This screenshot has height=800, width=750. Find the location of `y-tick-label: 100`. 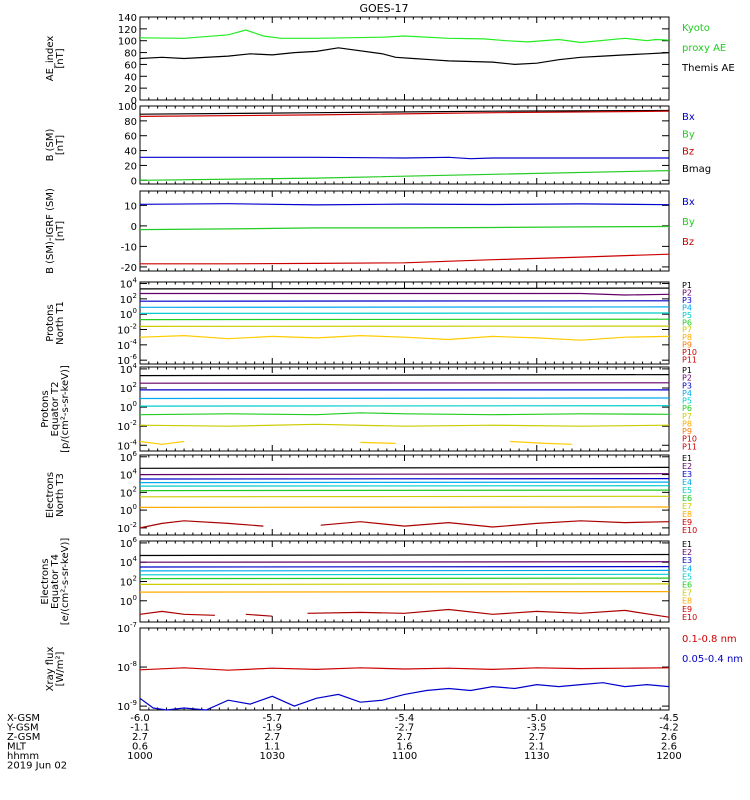

y-tick-label: 100 is located at coordinates (128, 510).